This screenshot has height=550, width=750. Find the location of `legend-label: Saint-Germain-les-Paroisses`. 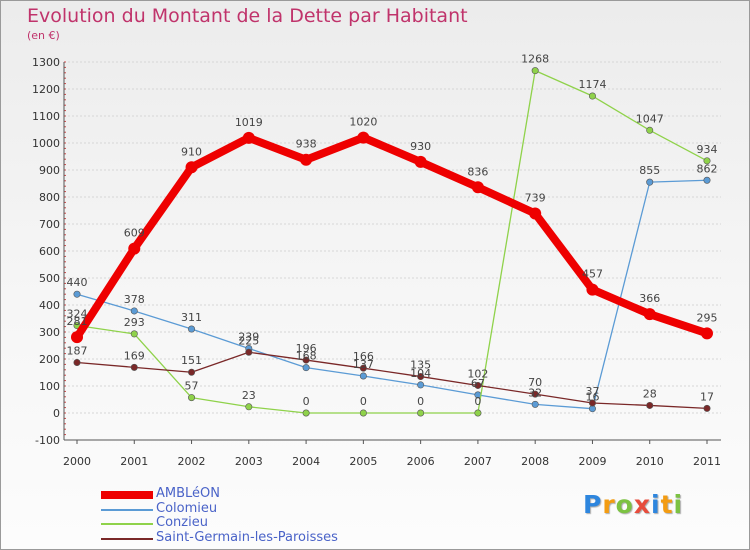

legend-label: Saint-Germain-les-Paroisses is located at coordinates (247, 537).